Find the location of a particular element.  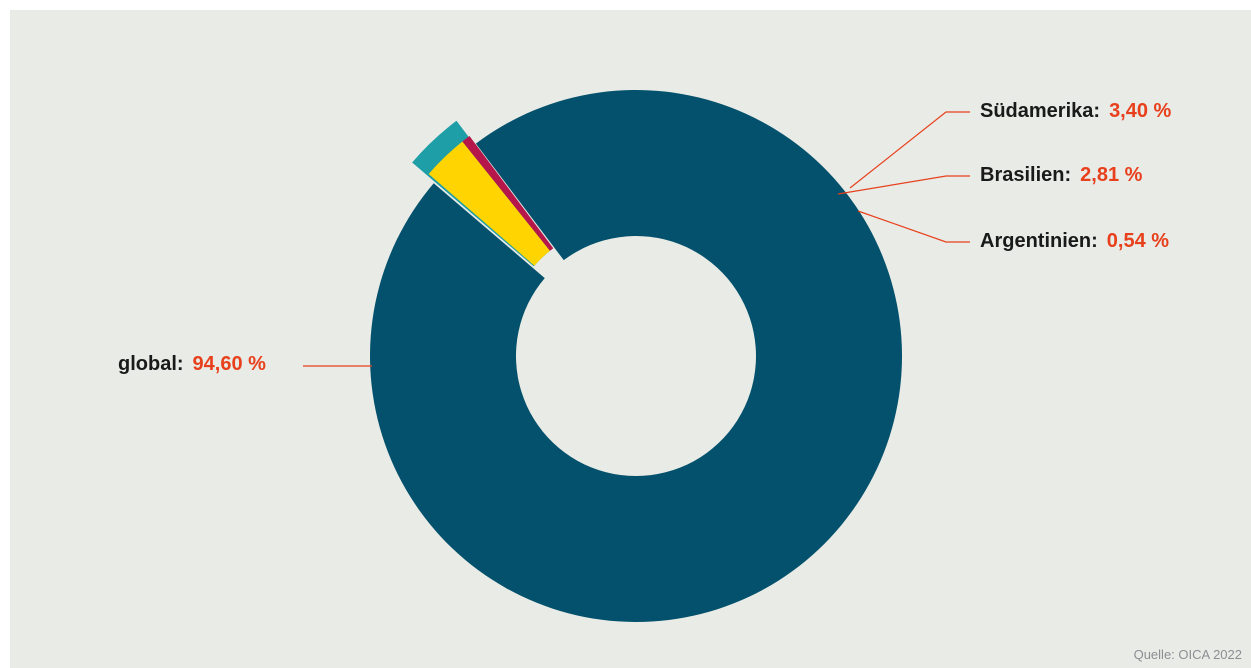

source-note: Quelle: OICA 2022 is located at coordinates (1187, 654).